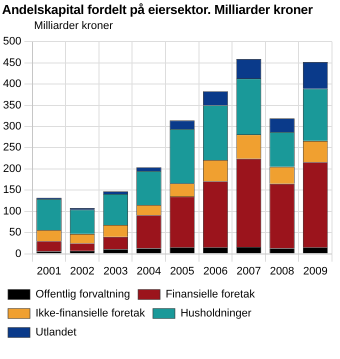 This screenshot has height=359, width=340. What do you see at coordinates (12, 84) in the screenshot?
I see `y-tick-label: 400` at bounding box center [12, 84].